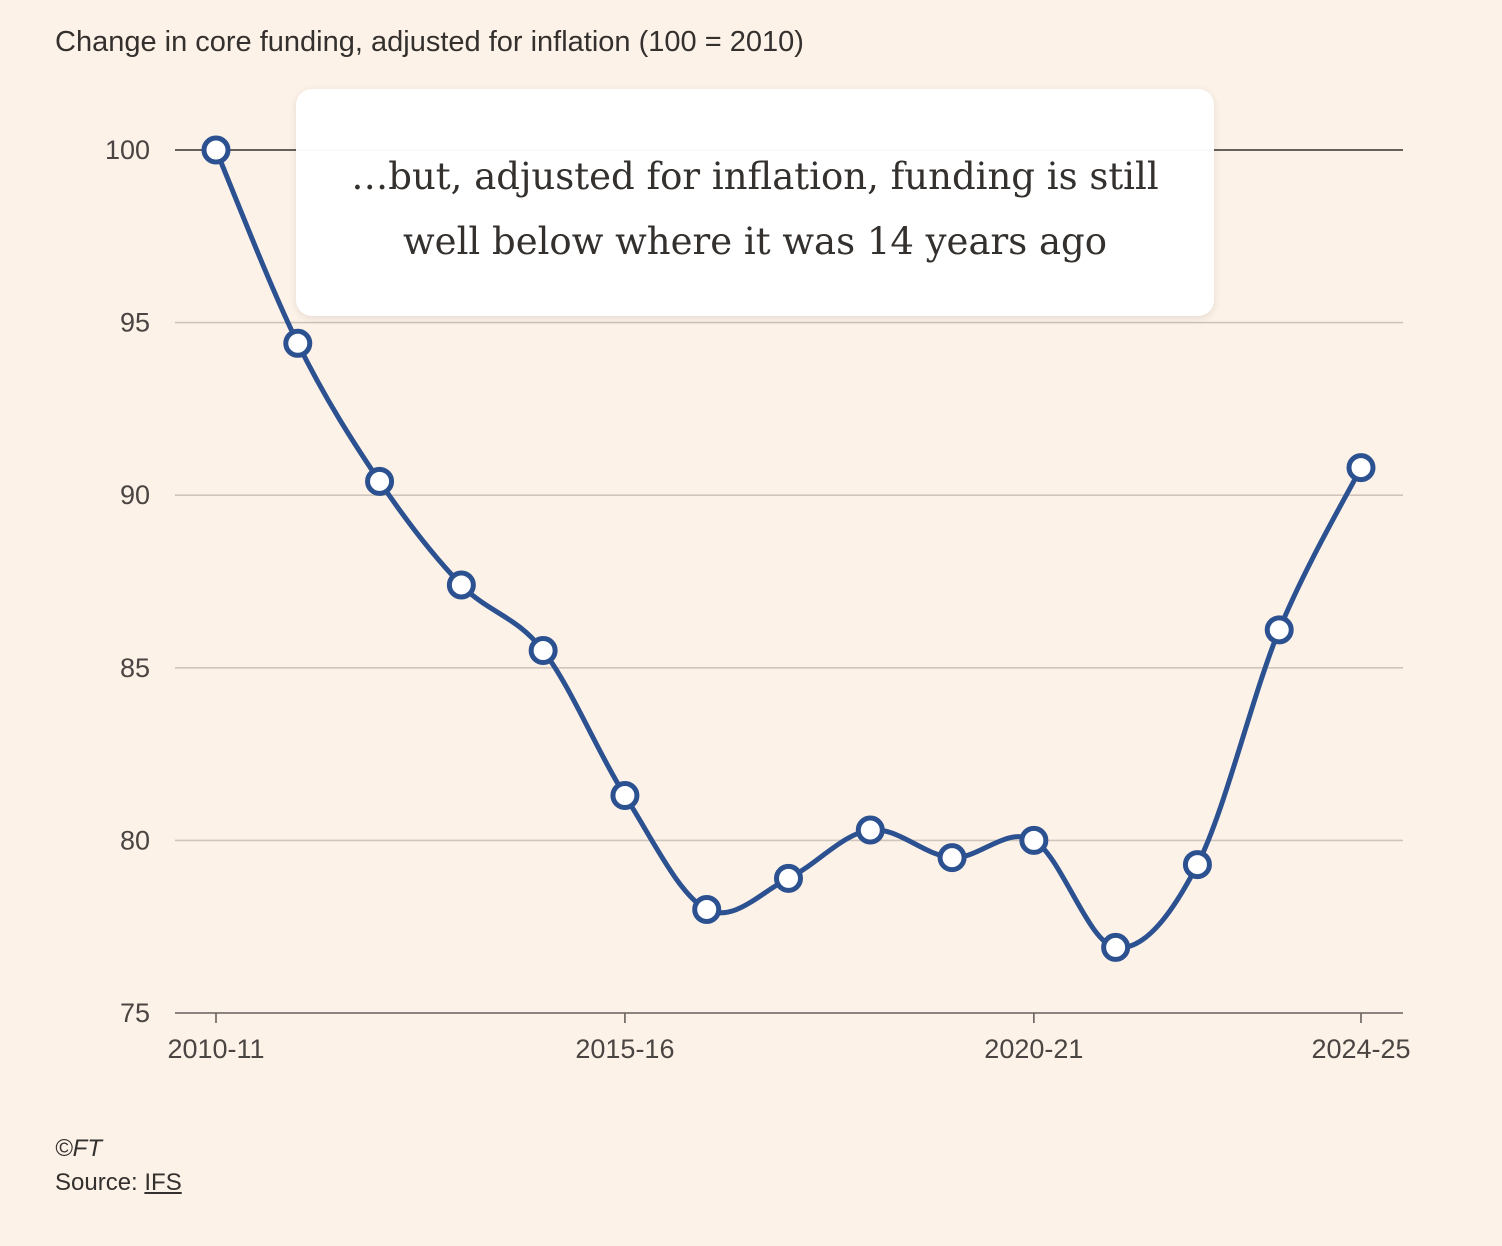 The height and width of the screenshot is (1246, 1502). What do you see at coordinates (135, 840) in the screenshot?
I see `y-tick-label-80: 80` at bounding box center [135, 840].